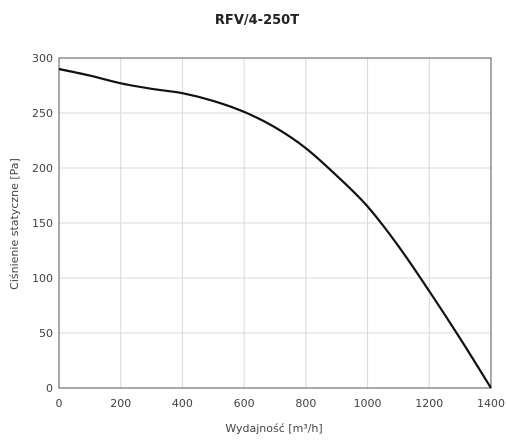 The width and height of the screenshot is (507, 444). Describe the element at coordinates (244, 403) in the screenshot. I see `x-tick-label: 600` at that location.